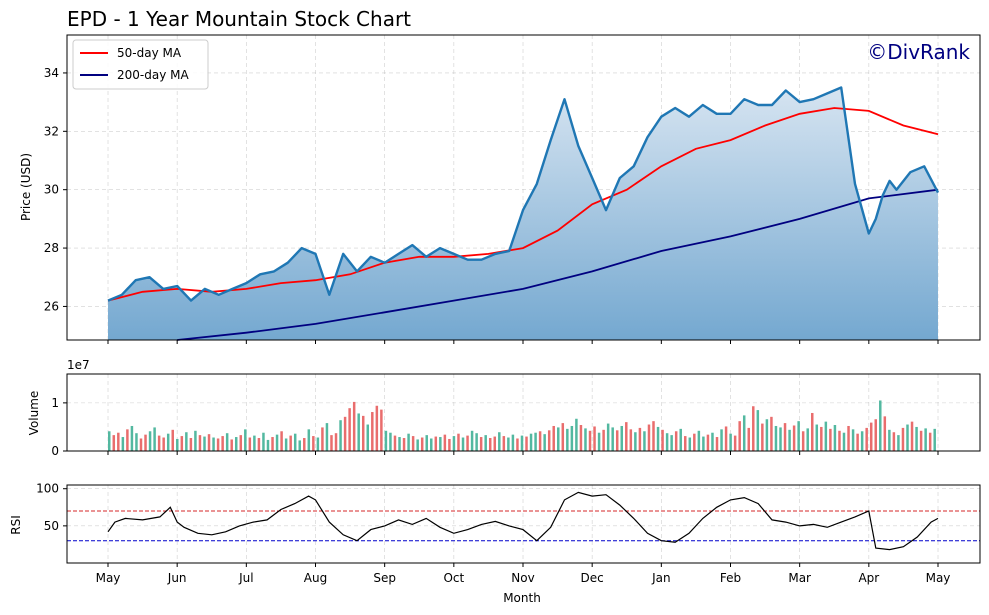  I want to click on x-axis-label: Month, so click(522, 598).